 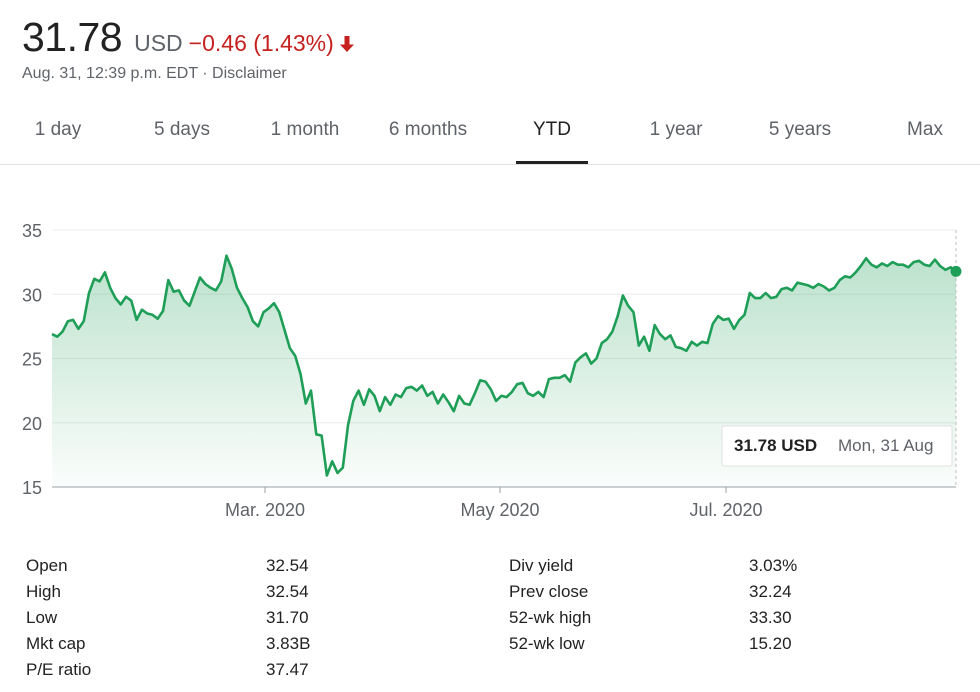 I want to click on tab-max: Max, so click(x=925, y=129).